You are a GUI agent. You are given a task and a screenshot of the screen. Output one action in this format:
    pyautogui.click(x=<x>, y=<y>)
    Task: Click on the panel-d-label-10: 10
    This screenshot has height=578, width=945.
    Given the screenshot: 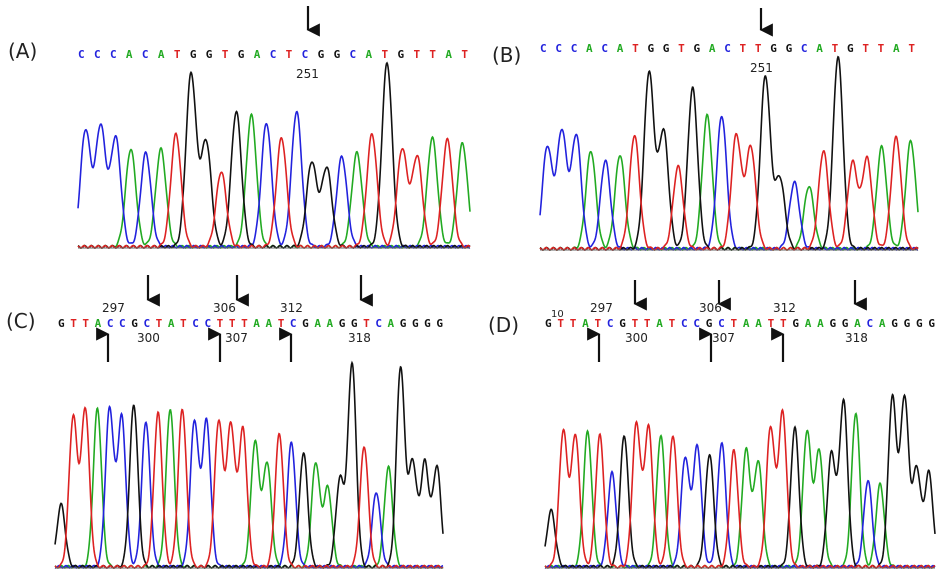 What is the action you would take?
    pyautogui.click(x=557, y=314)
    